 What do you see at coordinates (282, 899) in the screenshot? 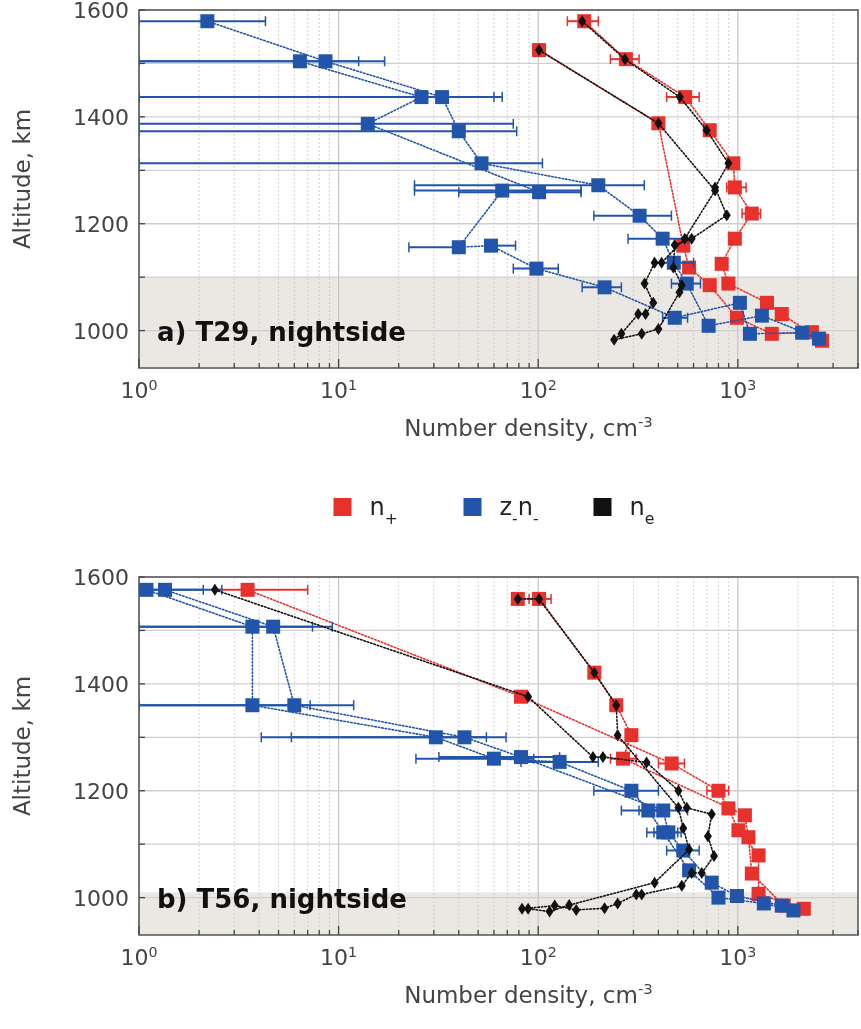
I see `annotation: b) T56, nightside` at bounding box center [282, 899].